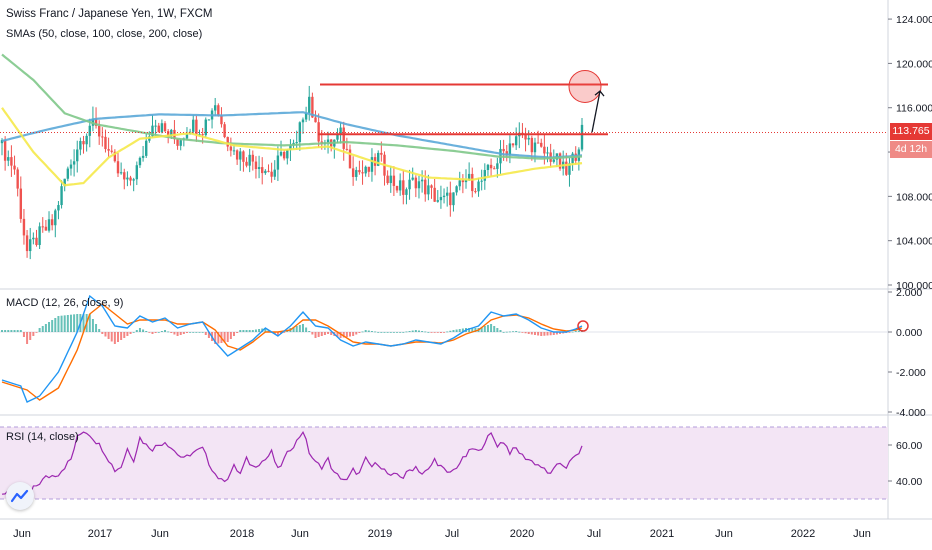  Describe the element at coordinates (292, 106) in the screenshot. I see `sma100-line` at that location.